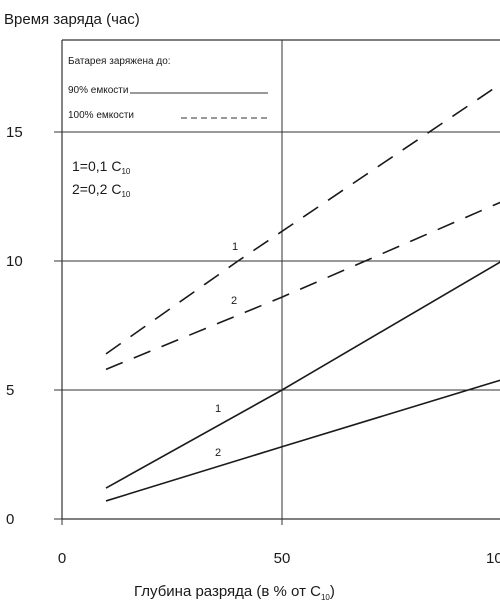 Image resolution: width=500 pixels, height=609 pixels. Describe the element at coordinates (101, 115) in the screenshot. I see `legend-label: 100% емкости` at that location.